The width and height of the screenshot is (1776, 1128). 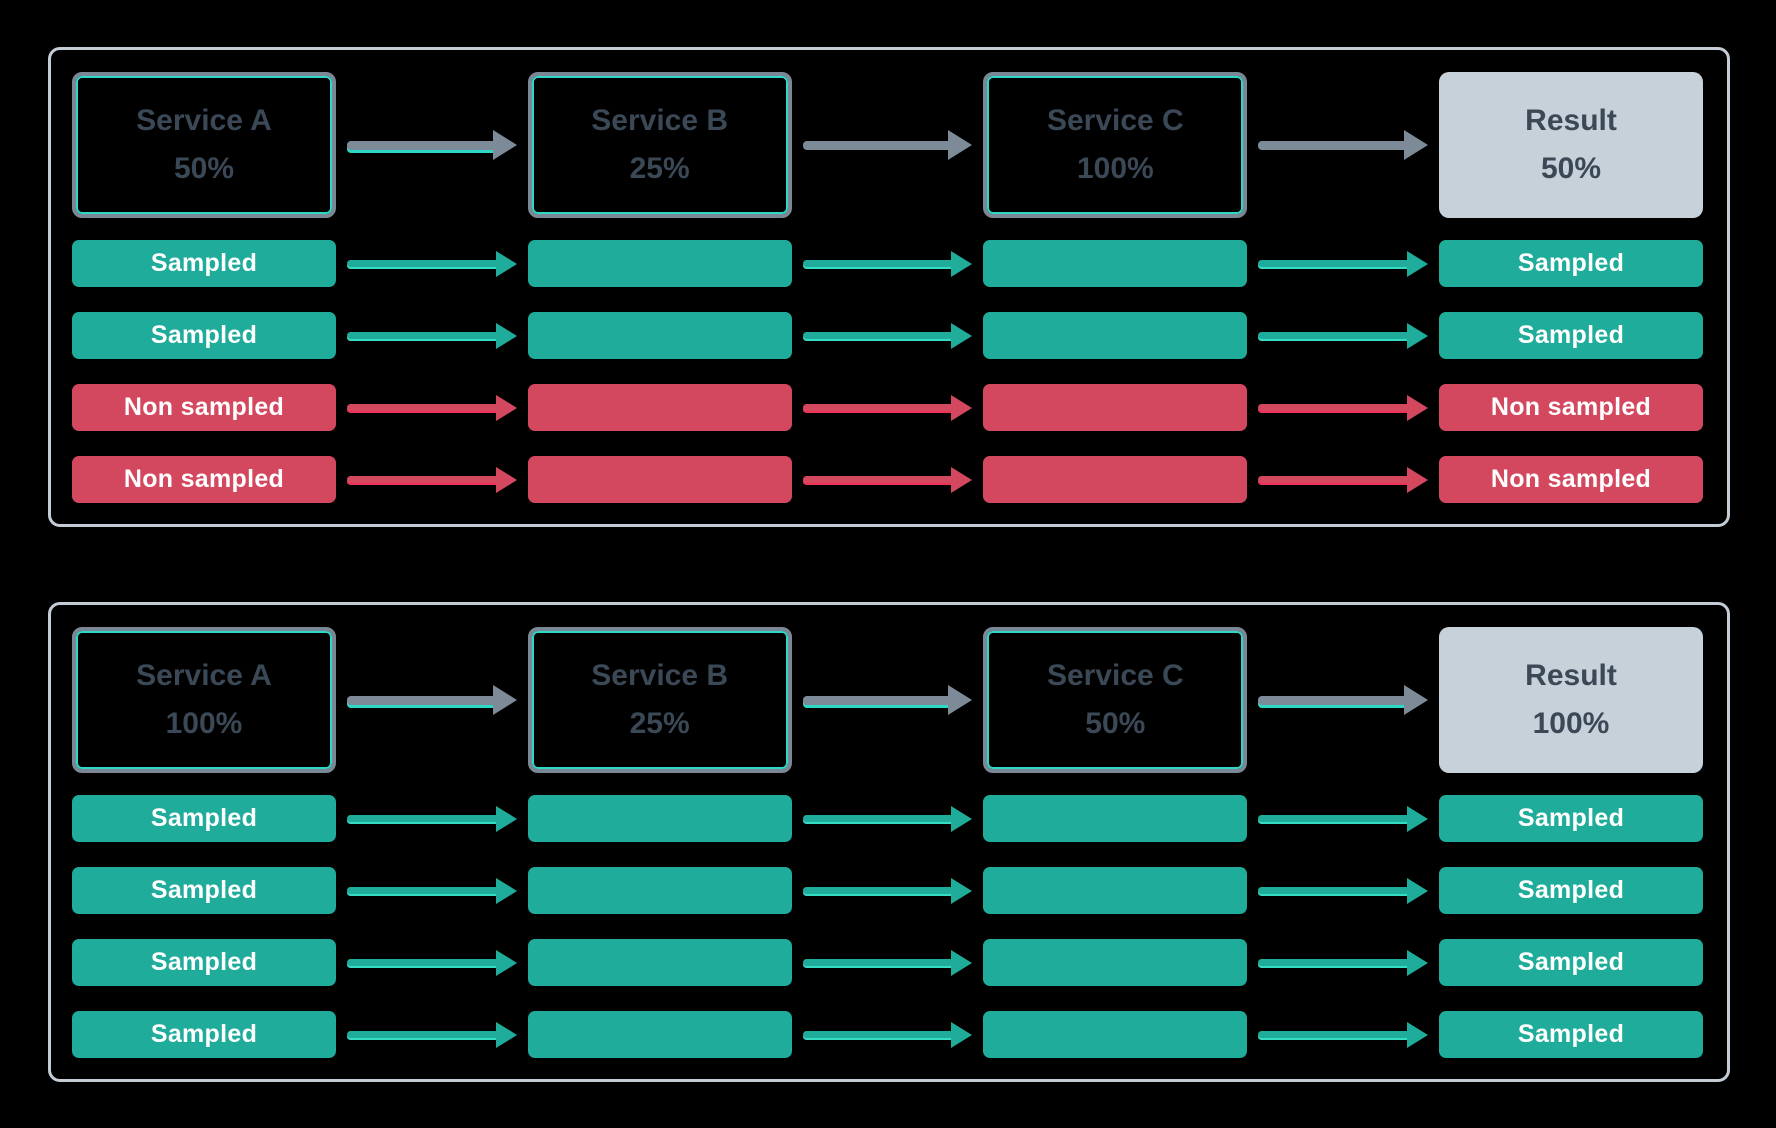 I want to click on service-box-a: Service A 100%, so click(x=204, y=700).